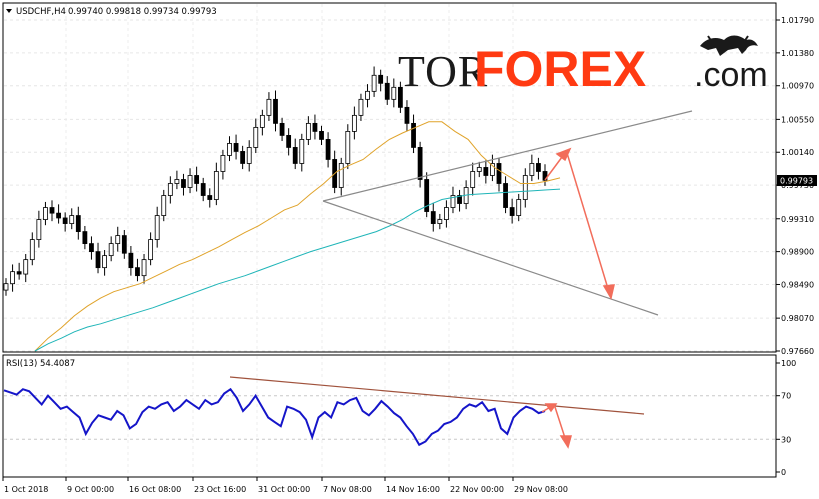 The height and width of the screenshot is (499, 819). Describe the element at coordinates (556, 426) in the screenshot. I see `rsi-forecast-arrows` at that location.